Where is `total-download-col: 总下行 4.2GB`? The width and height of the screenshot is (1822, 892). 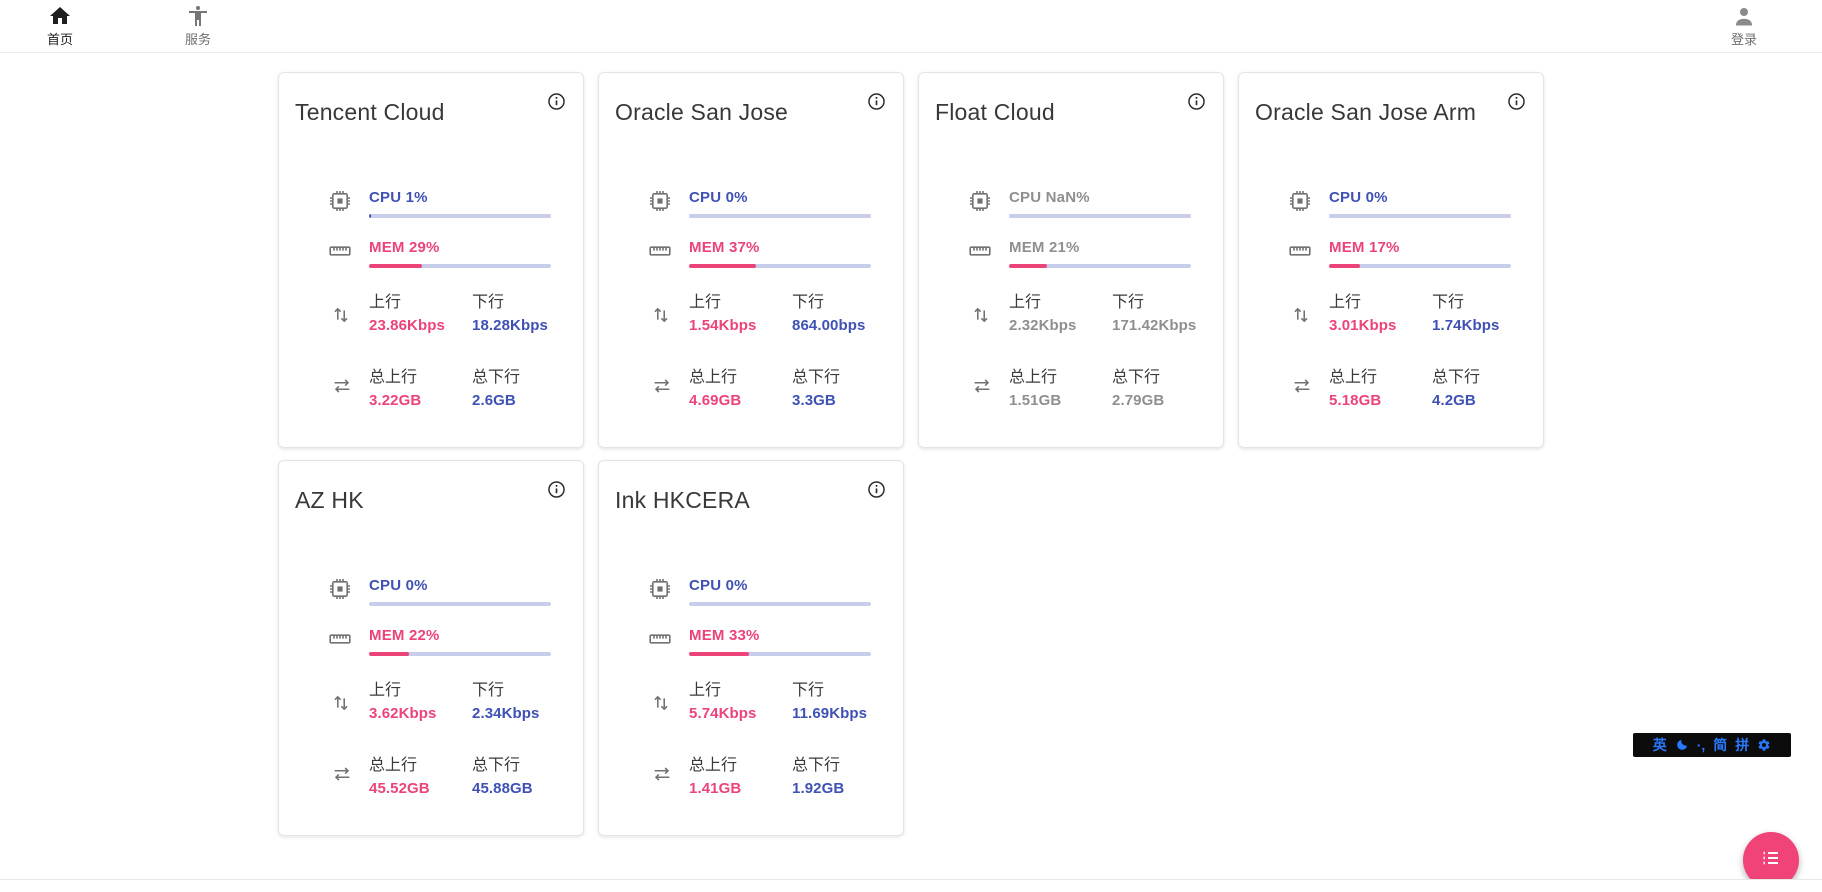 total-download-col: 总下行 4.2GB is located at coordinates (1483, 389).